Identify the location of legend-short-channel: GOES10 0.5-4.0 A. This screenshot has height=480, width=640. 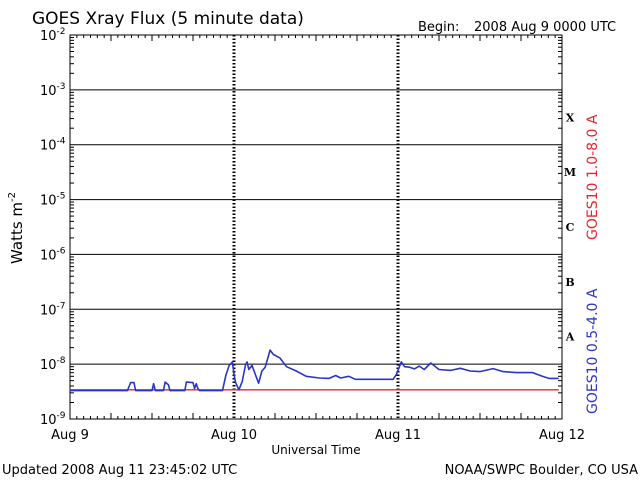
(593, 351).